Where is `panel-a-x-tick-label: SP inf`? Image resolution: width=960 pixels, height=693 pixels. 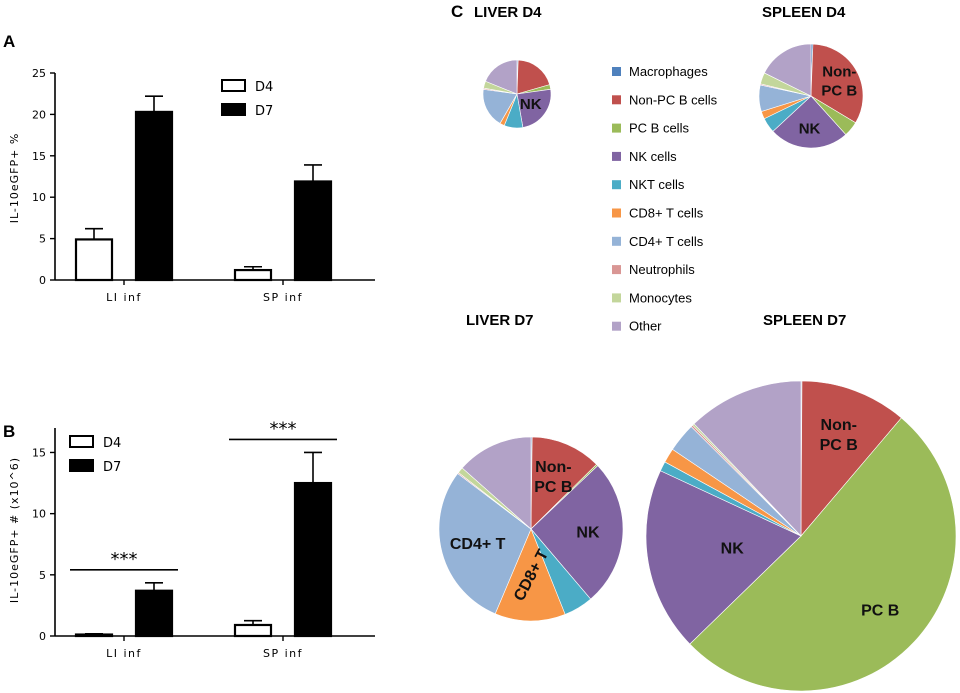
panel-a-x-tick-label: SP inf is located at coordinates (283, 297).